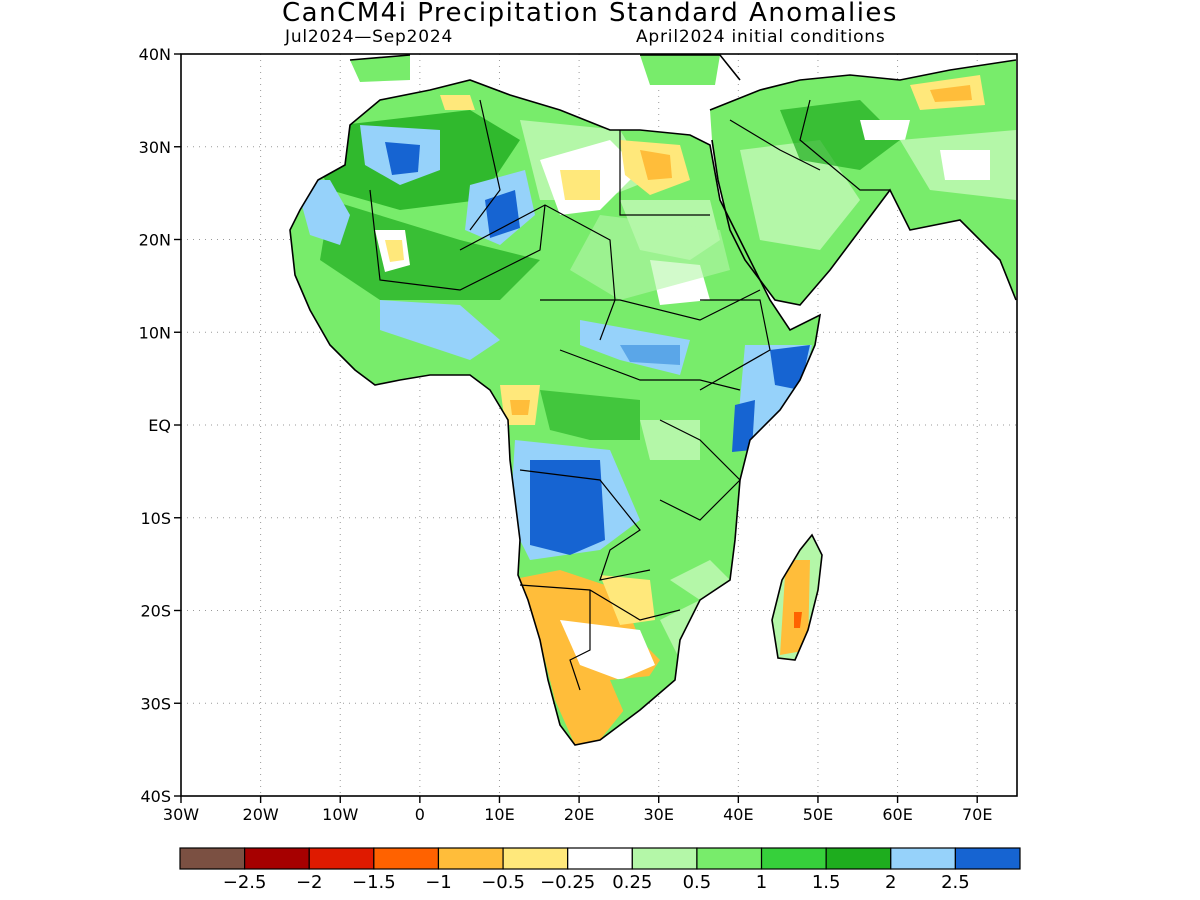 The height and width of the screenshot is (900, 1200). I want to click on colorbar: −2.5 −2 −1.5 −1 −0.5 −0.25 0.25 0.5 1 1.5 2 2.5, so click(600, 870).